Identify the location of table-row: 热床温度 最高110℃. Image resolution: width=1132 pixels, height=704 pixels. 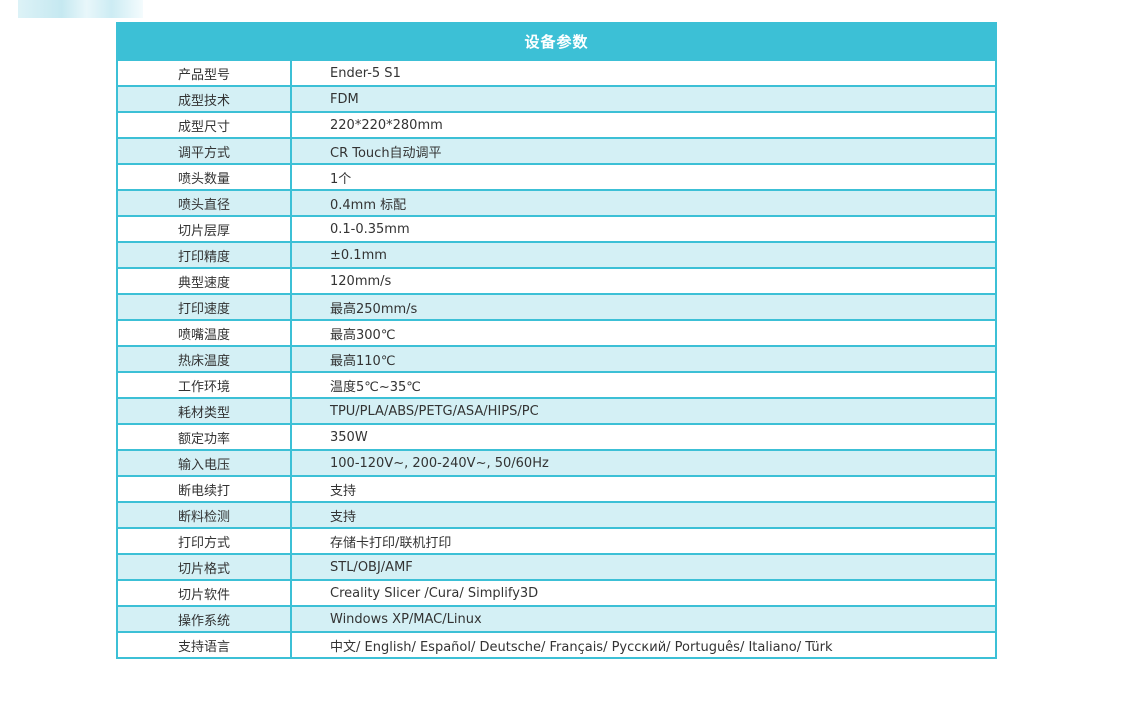
(557, 359).